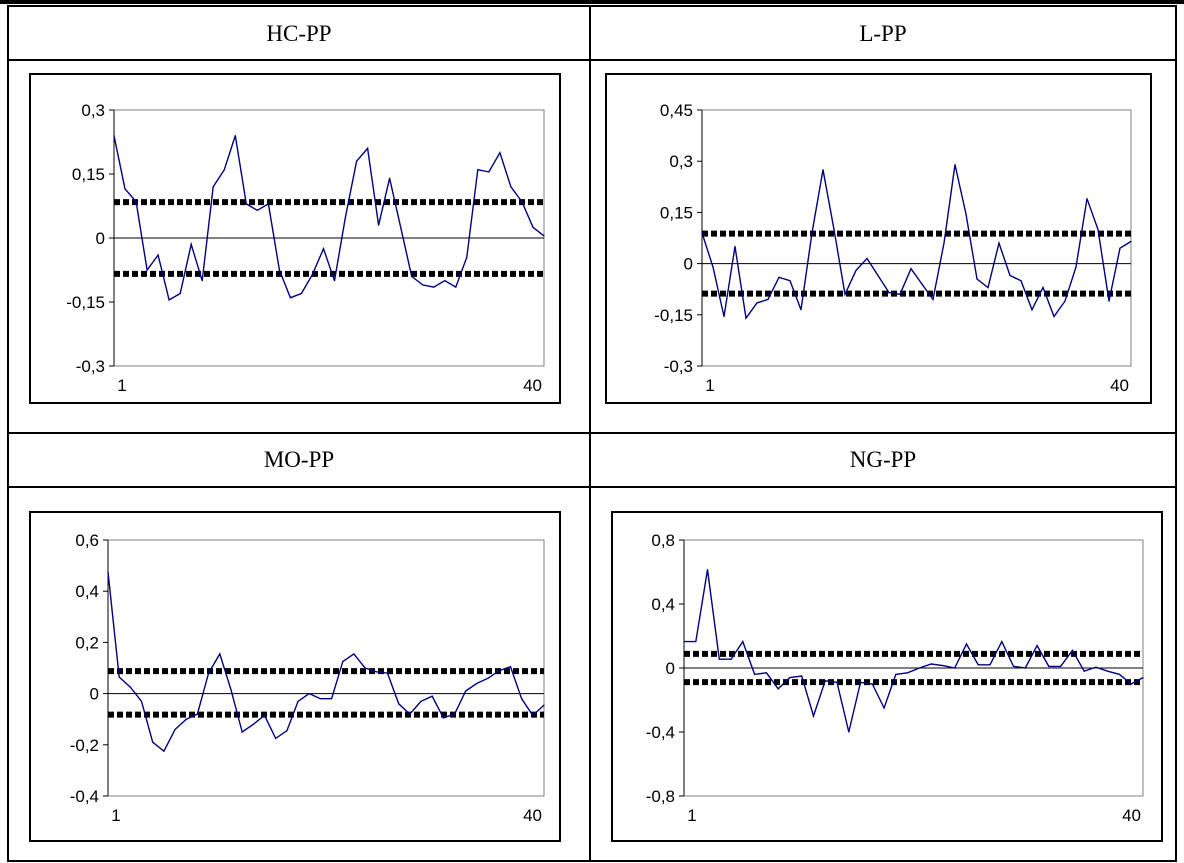 This screenshot has height=863, width=1184. What do you see at coordinates (670, 668) in the screenshot?
I see `y-tick-label: 0` at bounding box center [670, 668].